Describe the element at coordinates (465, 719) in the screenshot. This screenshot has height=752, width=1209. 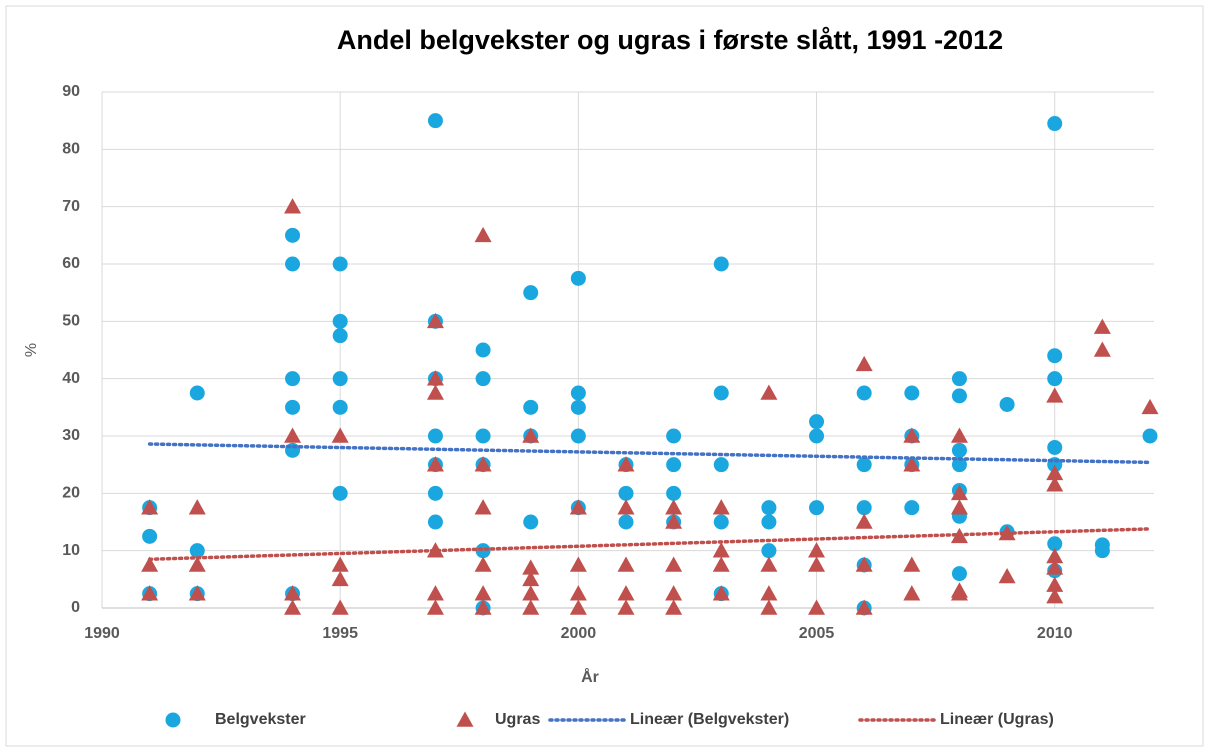
I see `legend-marker` at that location.